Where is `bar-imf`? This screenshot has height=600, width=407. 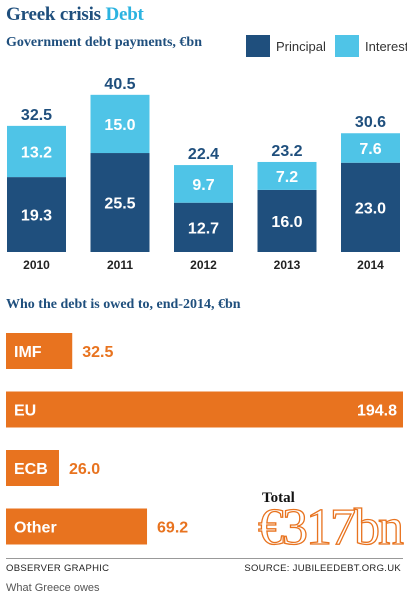 bar-imf is located at coordinates (39, 351).